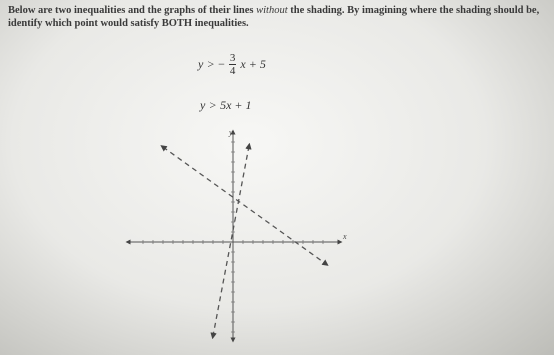  Describe the element at coordinates (232, 58) in the screenshot. I see `numerator: 3` at that location.